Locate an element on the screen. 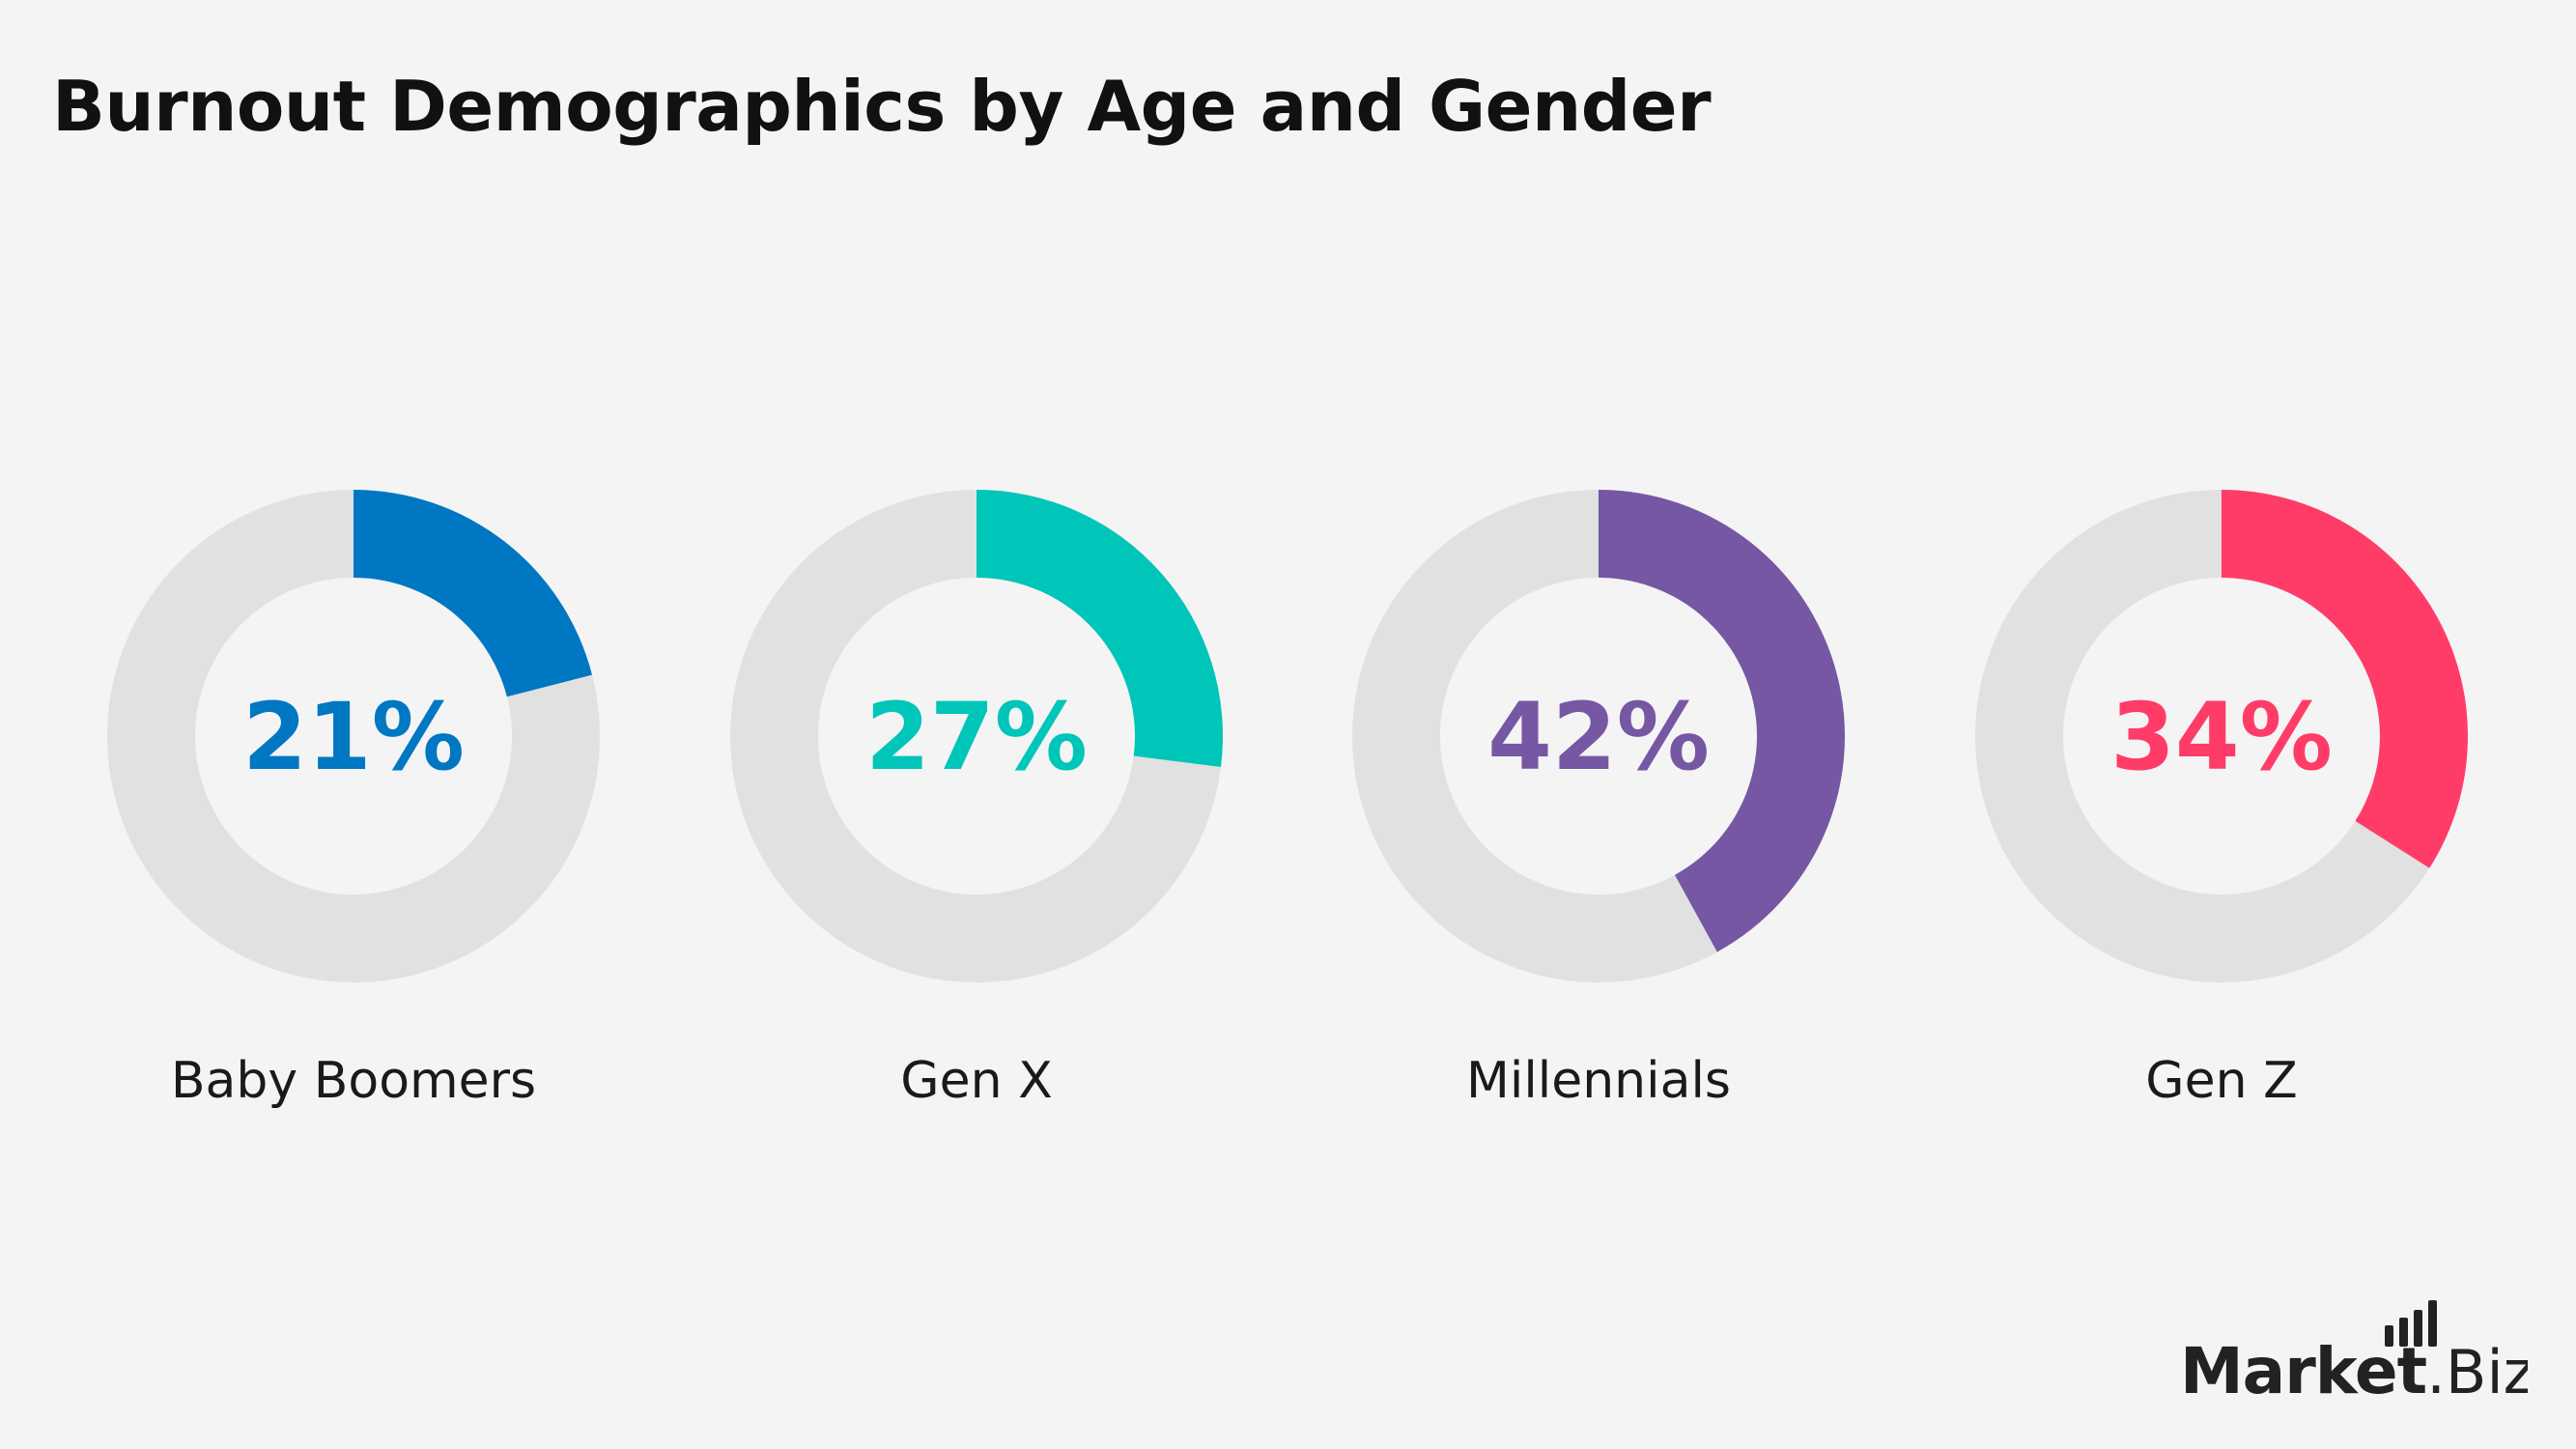 Image resolution: width=2576 pixels, height=1449 pixels. logo-bars-icon is located at coordinates (2411, 1323).